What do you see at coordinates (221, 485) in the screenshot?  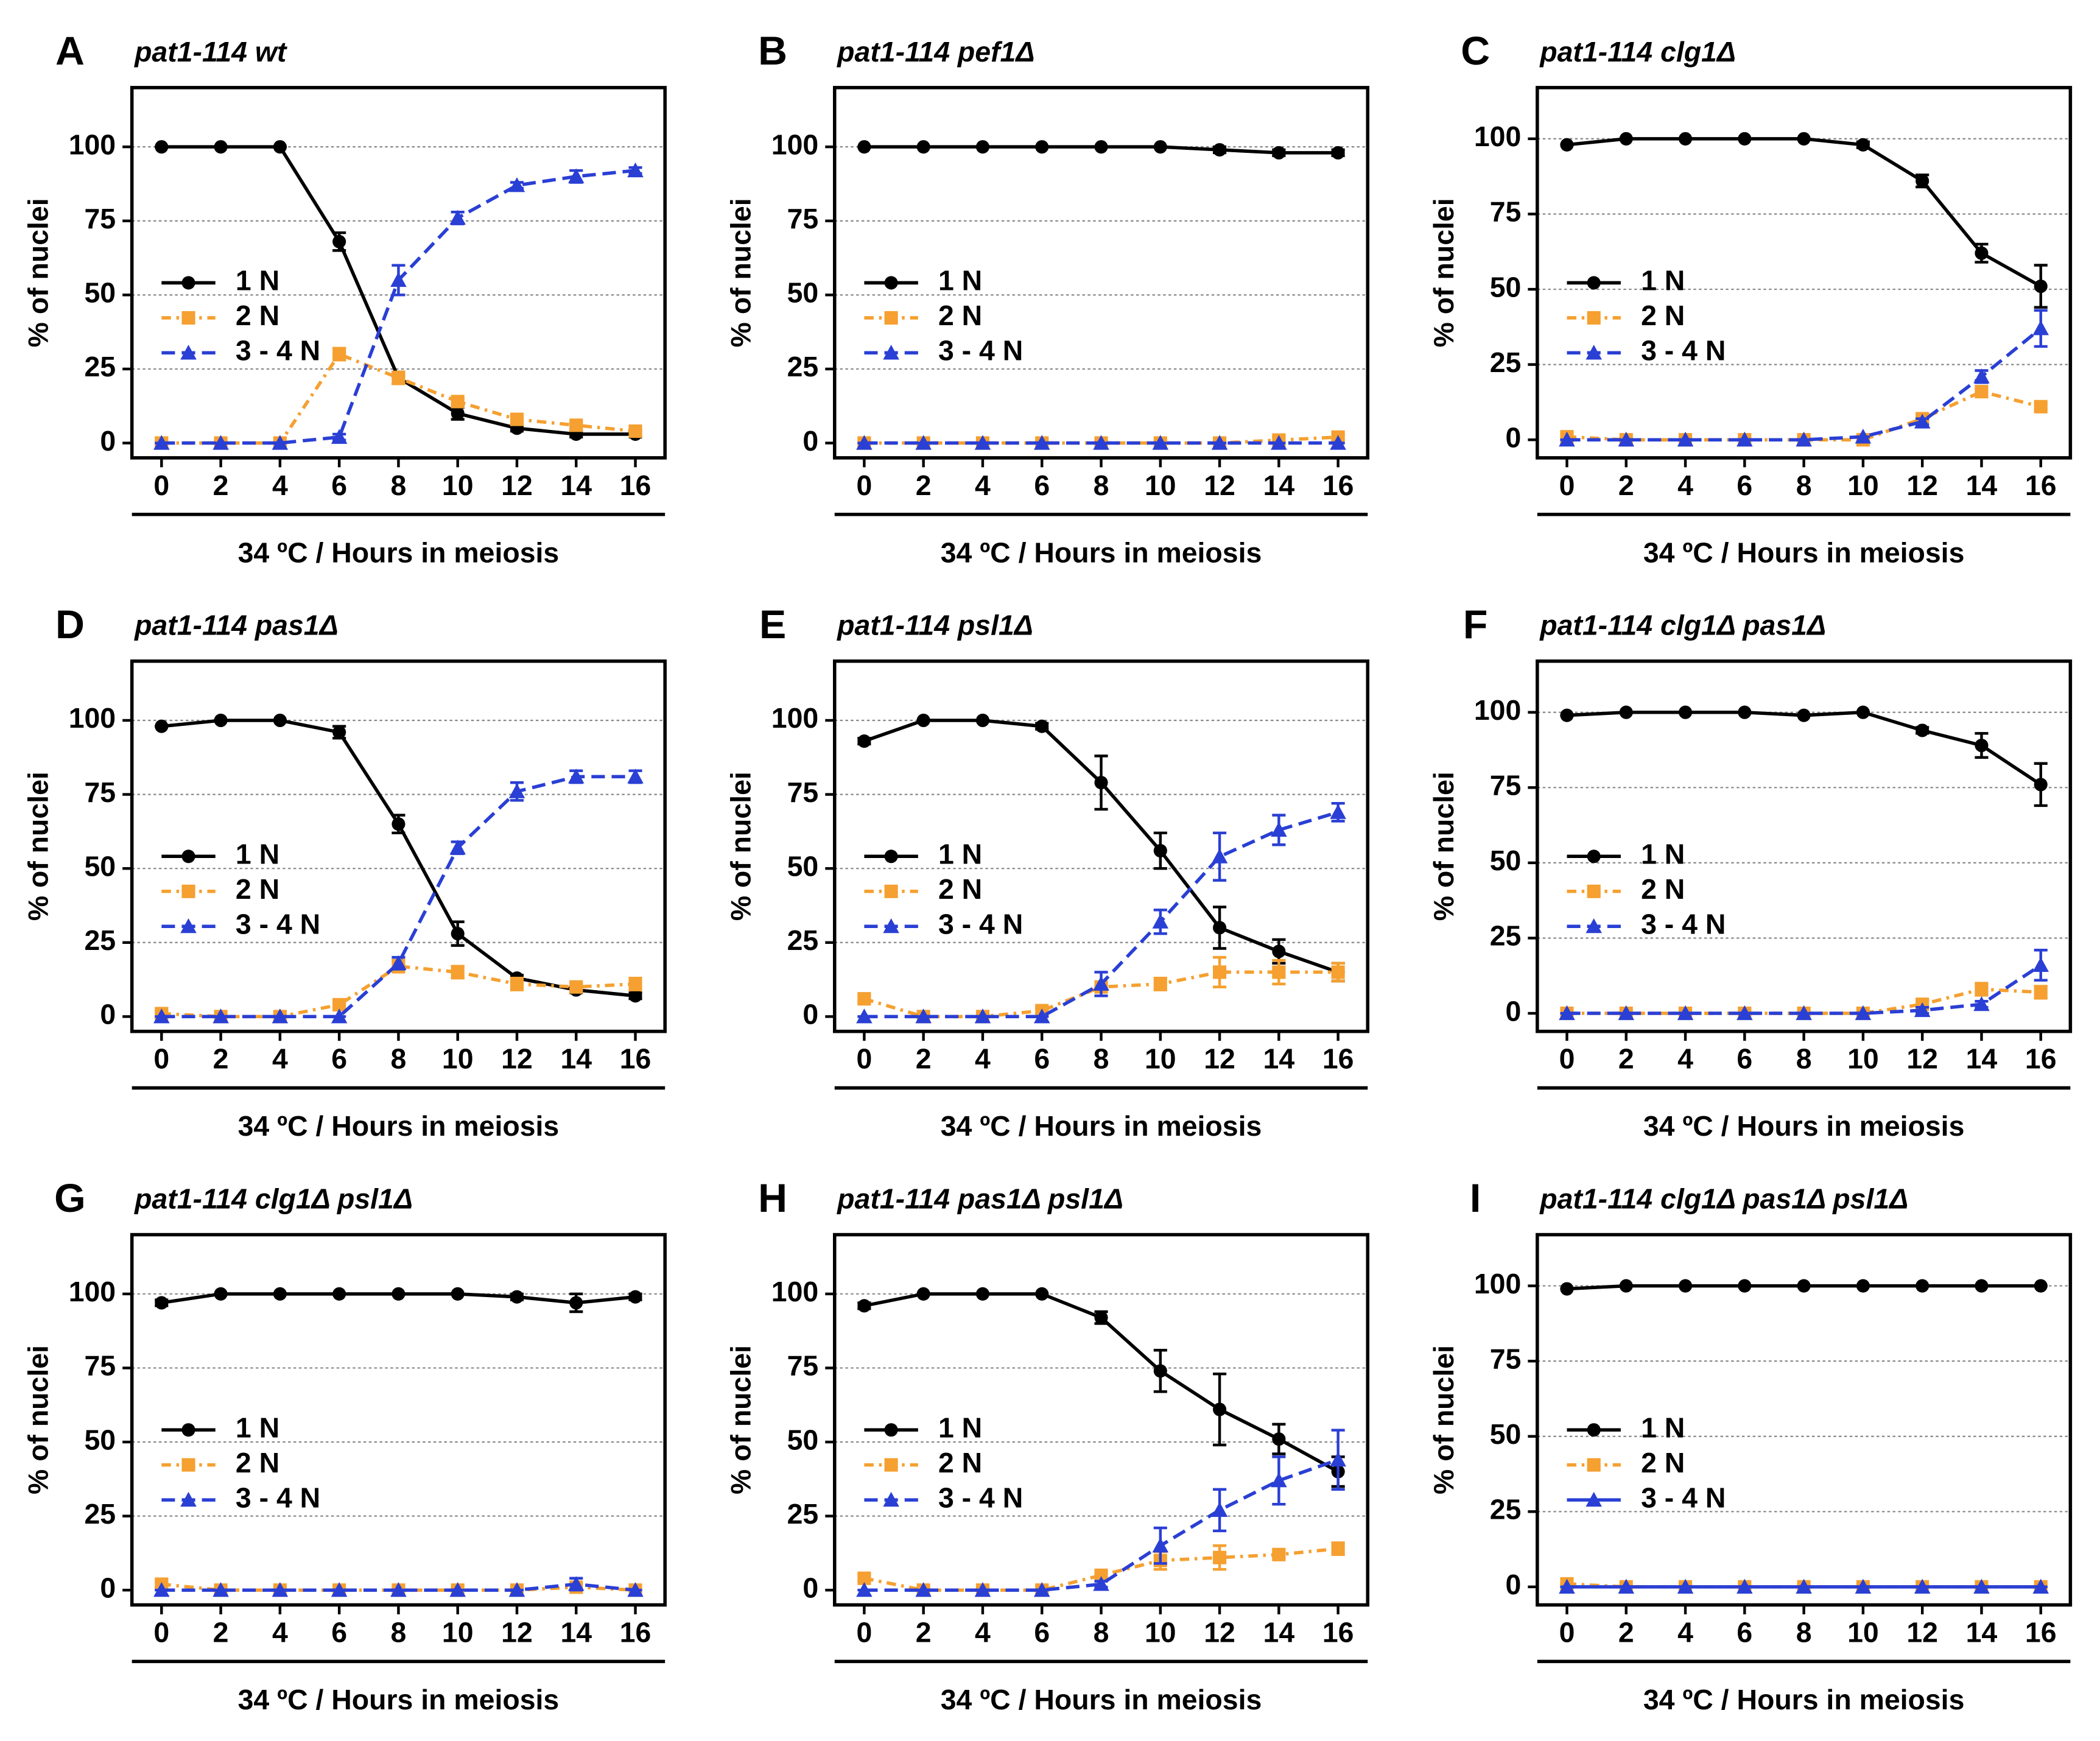 I see `x-tick-label: 2` at bounding box center [221, 485].